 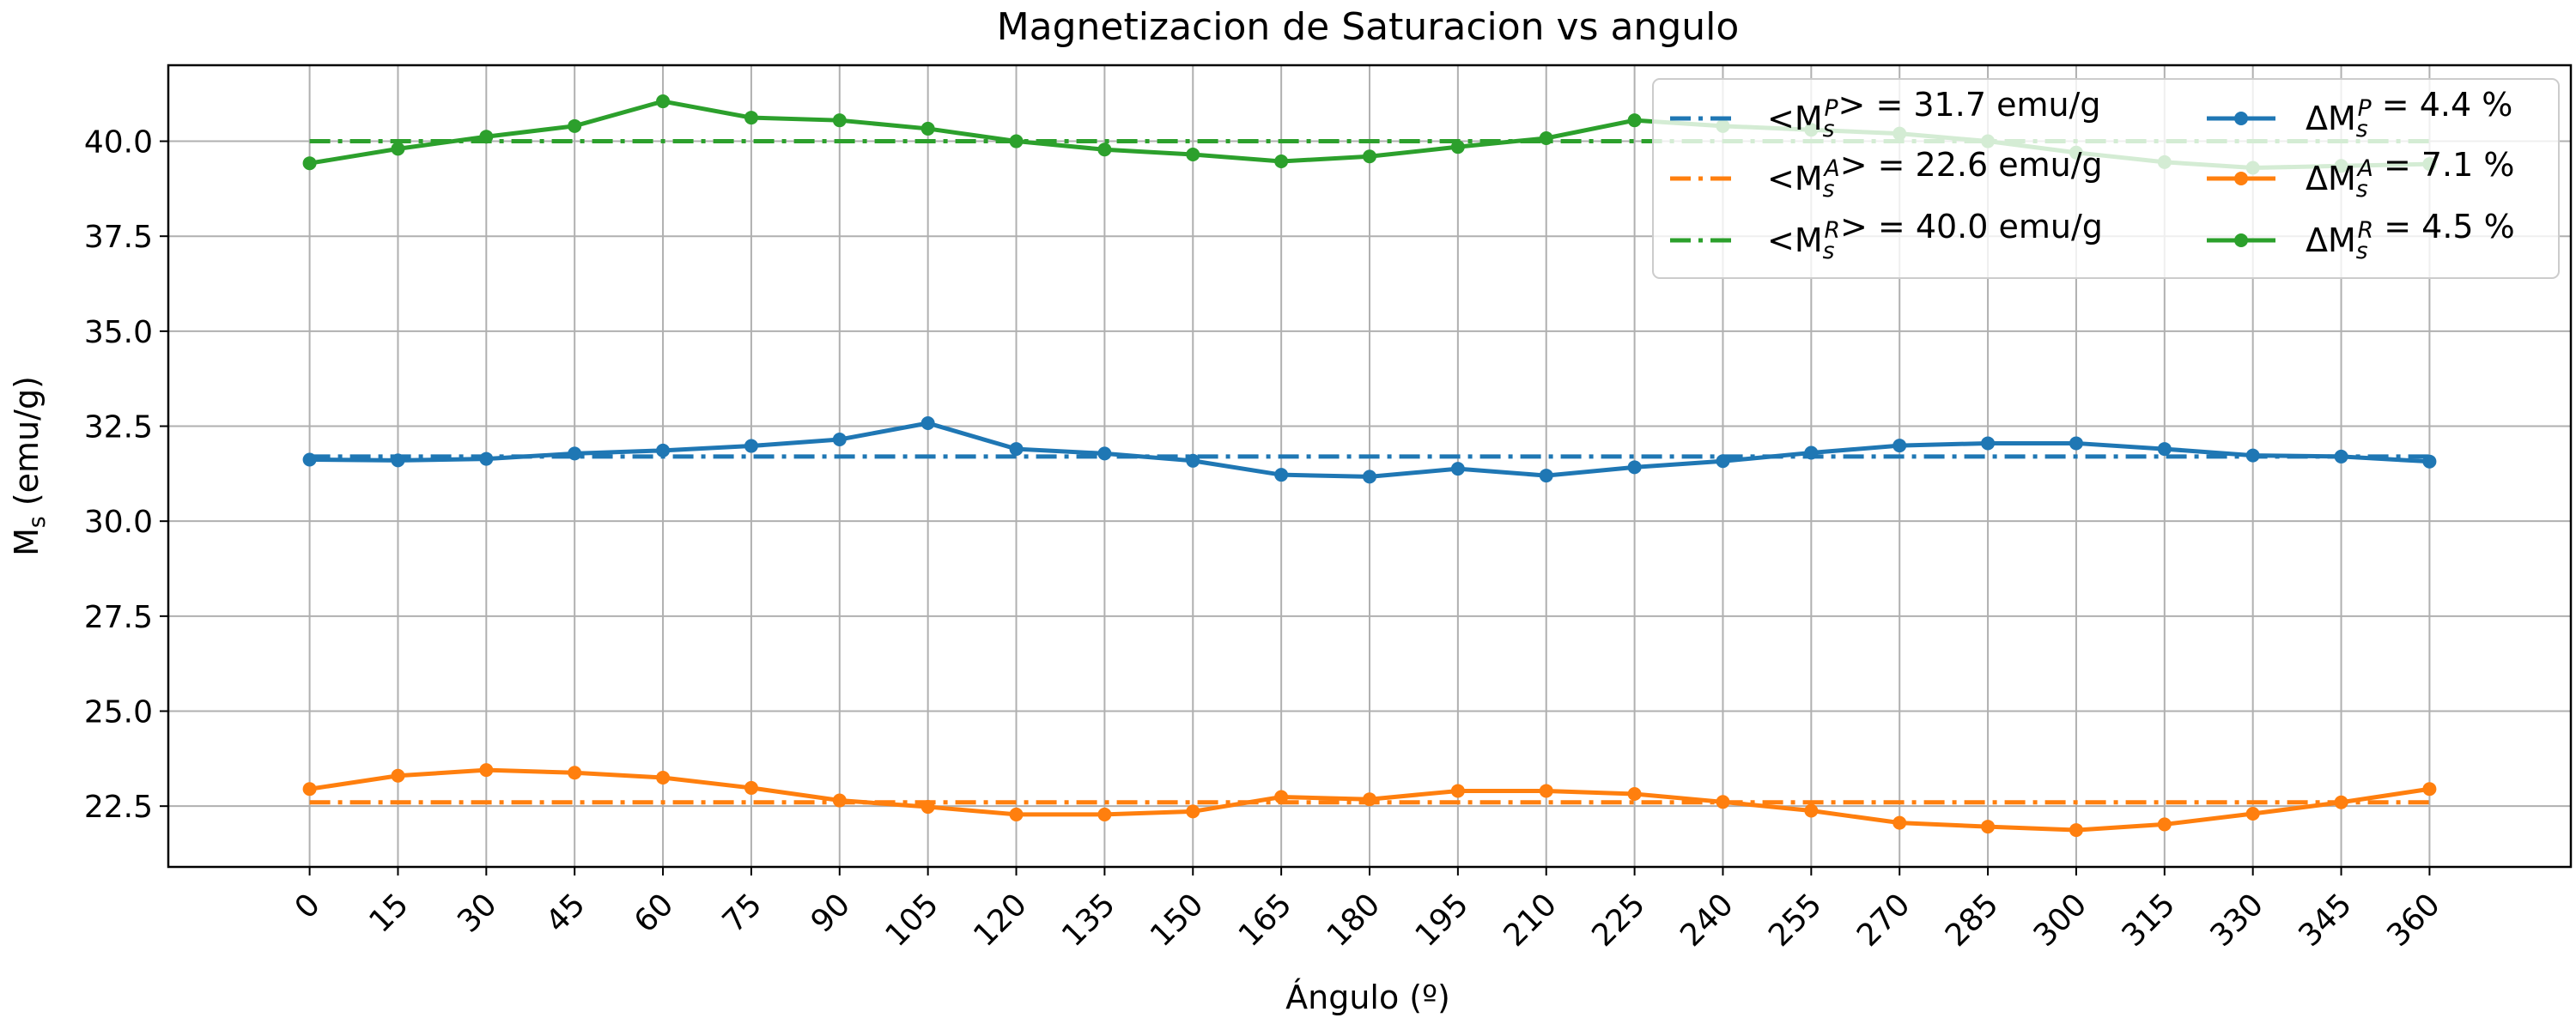 I want to click on y-axis-label: Ms (emu/g), so click(x=29, y=466).